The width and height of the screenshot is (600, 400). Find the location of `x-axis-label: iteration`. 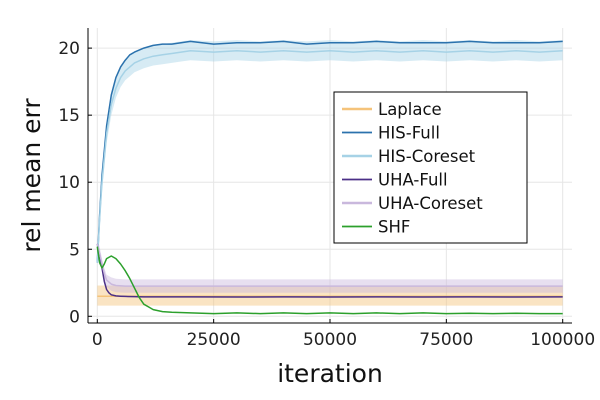

x-axis-label: iteration is located at coordinates (330, 373).